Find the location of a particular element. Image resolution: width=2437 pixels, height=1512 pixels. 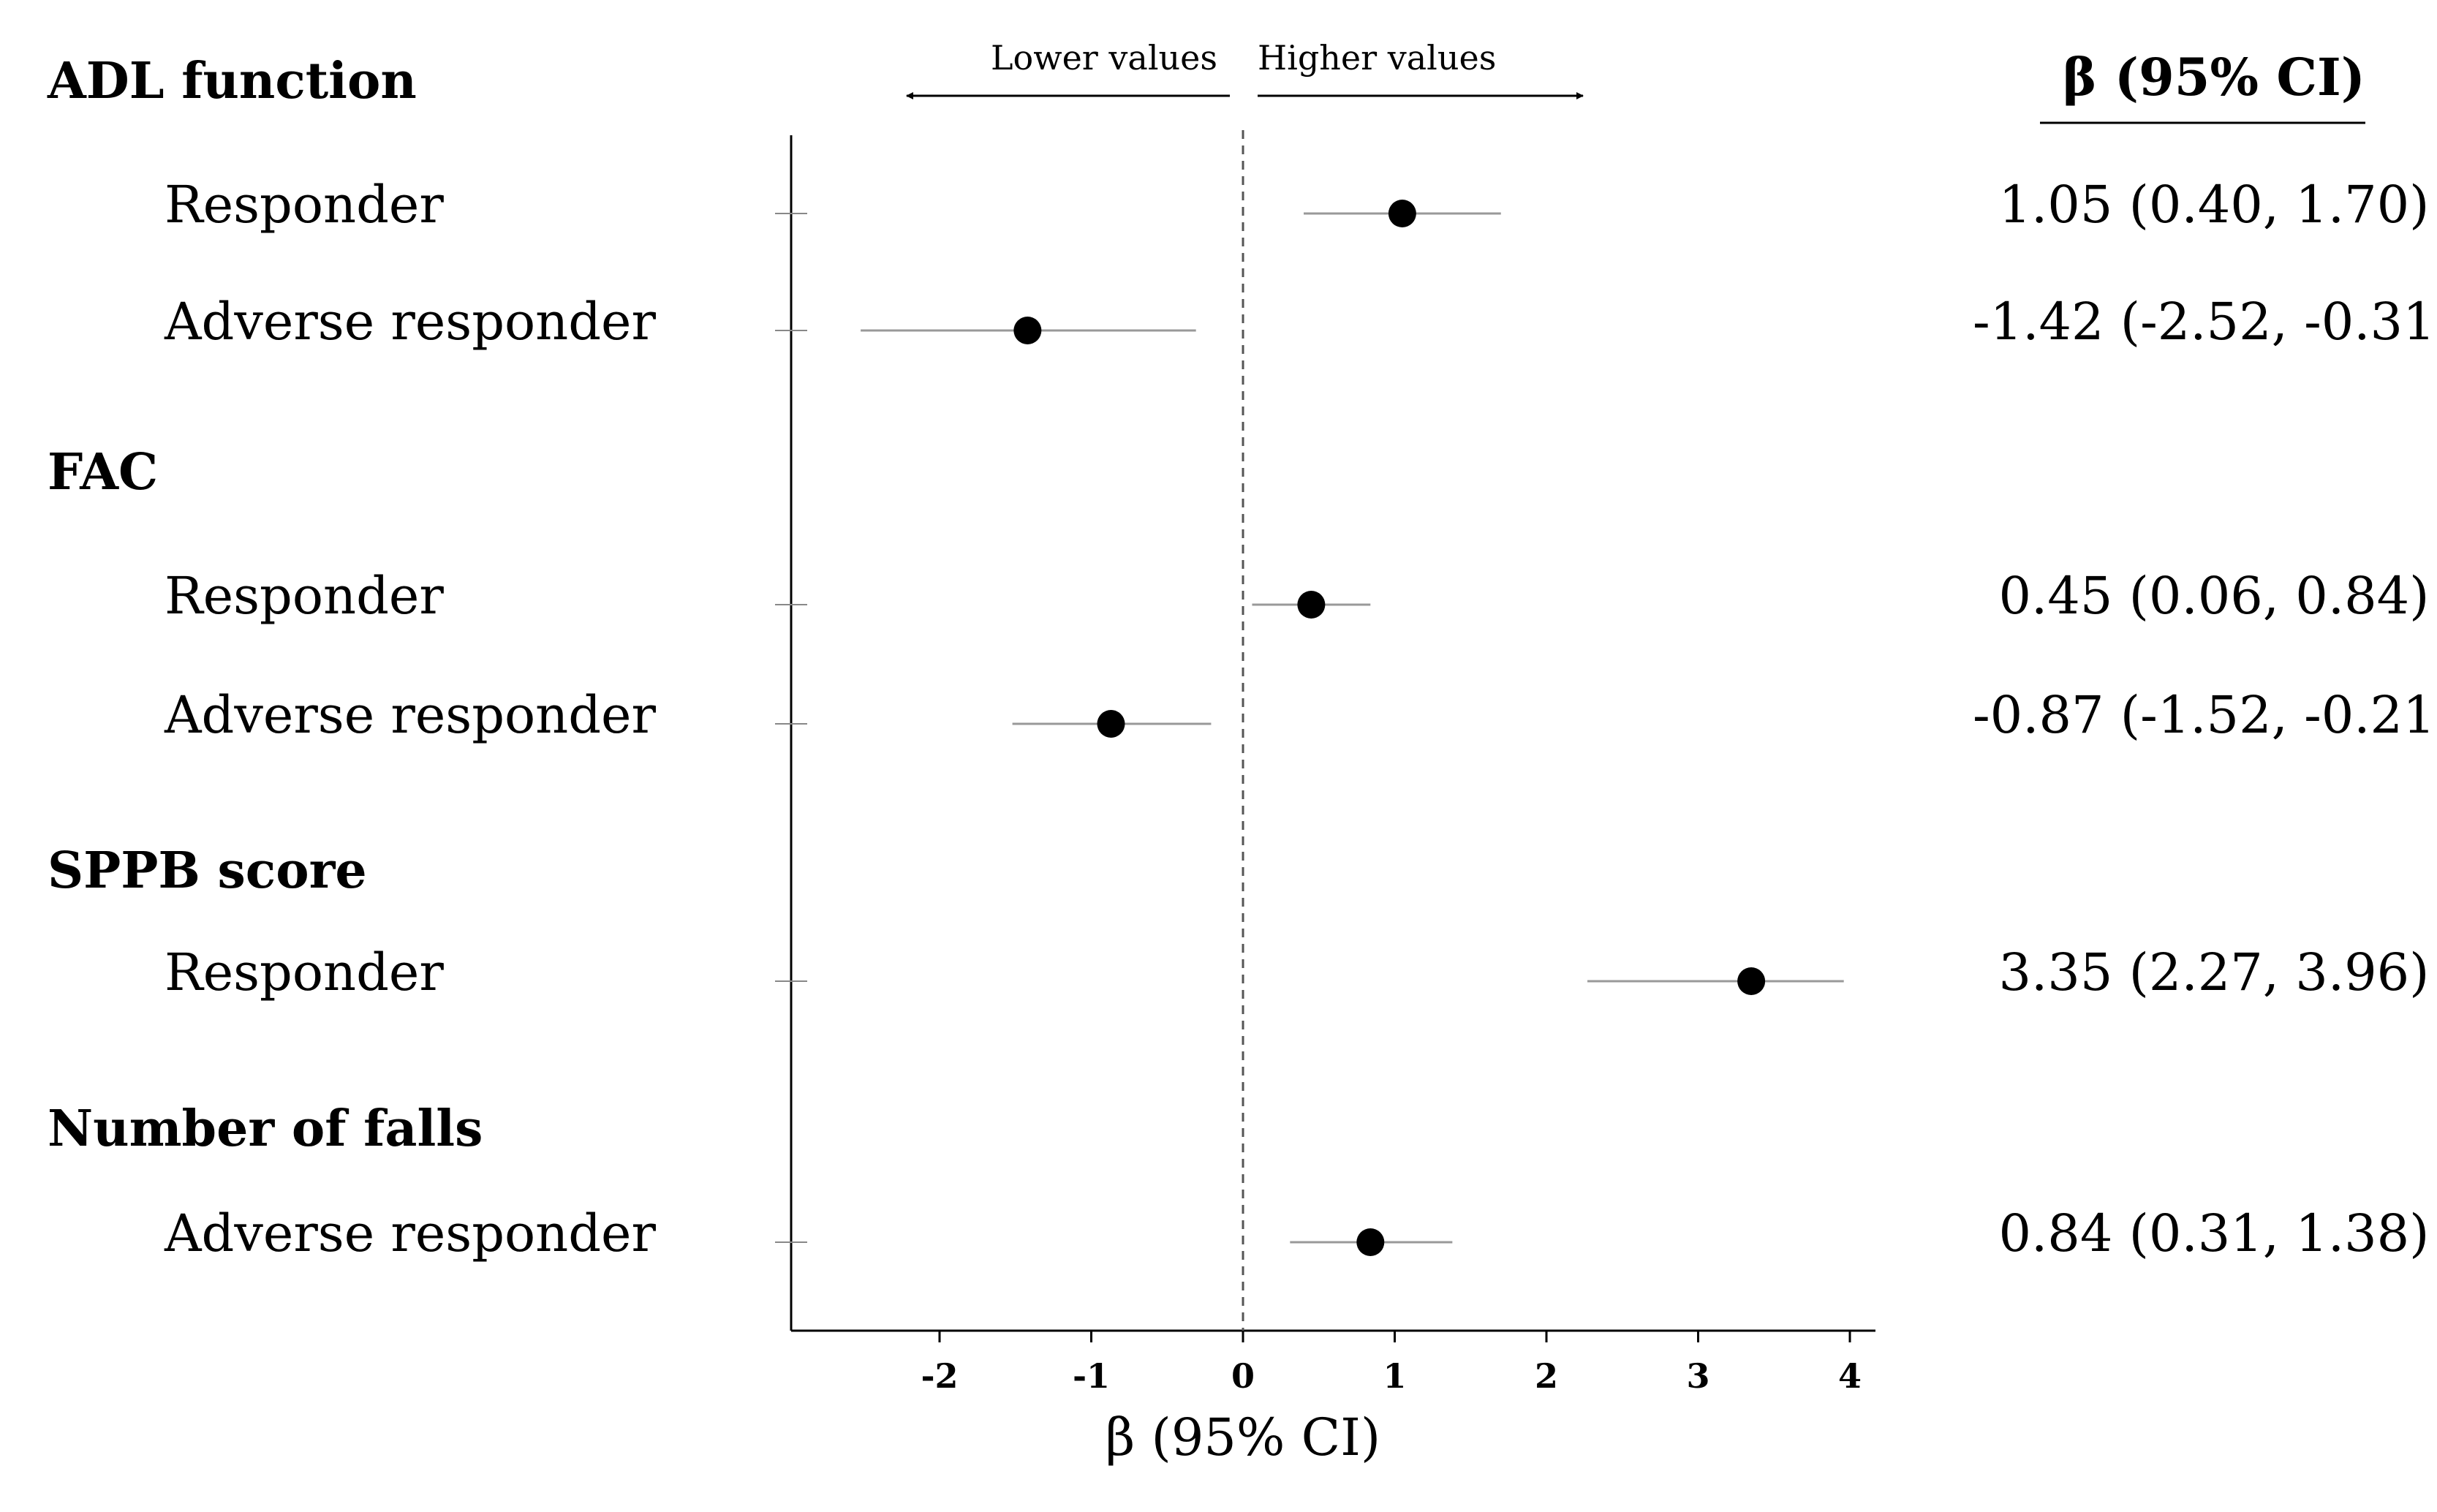

direction-label-lower: Lower values is located at coordinates (1104, 58).